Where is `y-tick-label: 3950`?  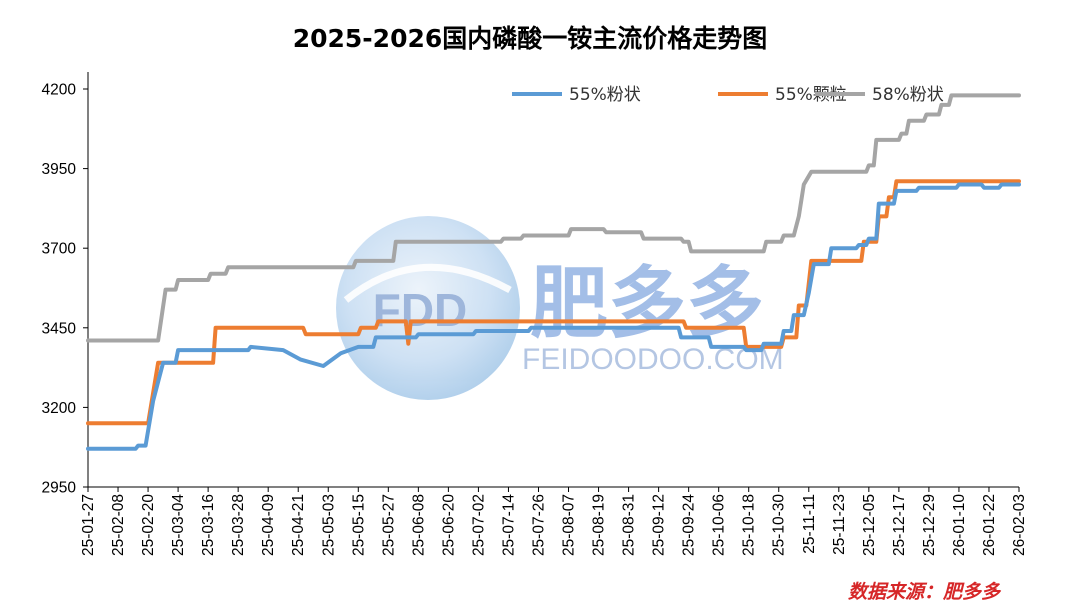 y-tick-label: 3950 is located at coordinates (59, 169).